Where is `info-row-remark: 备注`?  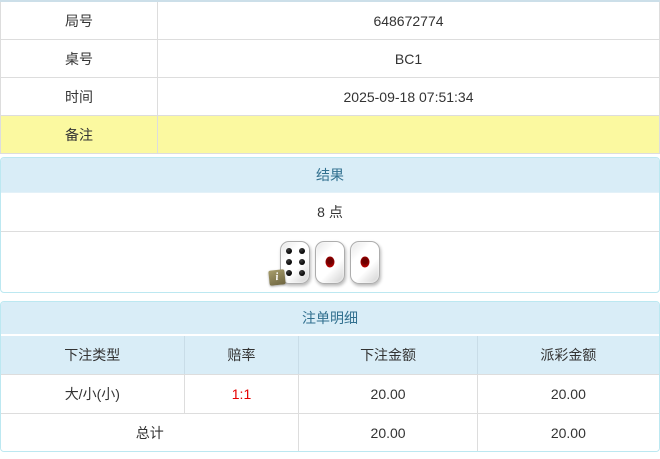
info-row-remark: 备注 is located at coordinates (330, 135).